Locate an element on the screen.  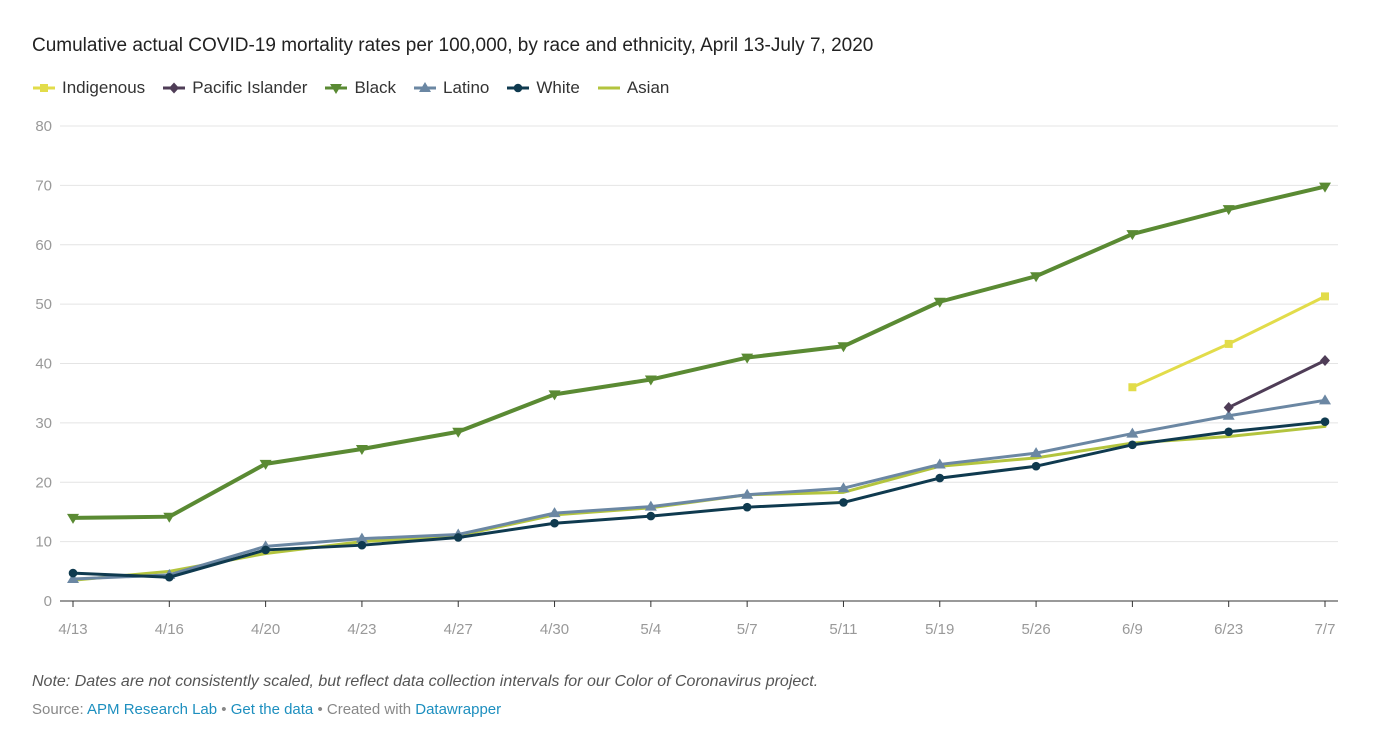
x-tick-label: 4/30 is located at coordinates (554, 629).